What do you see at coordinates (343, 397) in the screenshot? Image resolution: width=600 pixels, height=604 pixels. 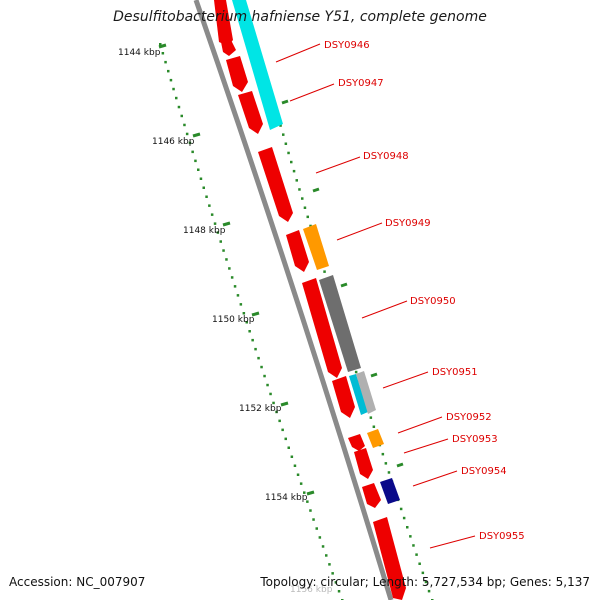 I see `gene-dsy0951` at bounding box center [343, 397].